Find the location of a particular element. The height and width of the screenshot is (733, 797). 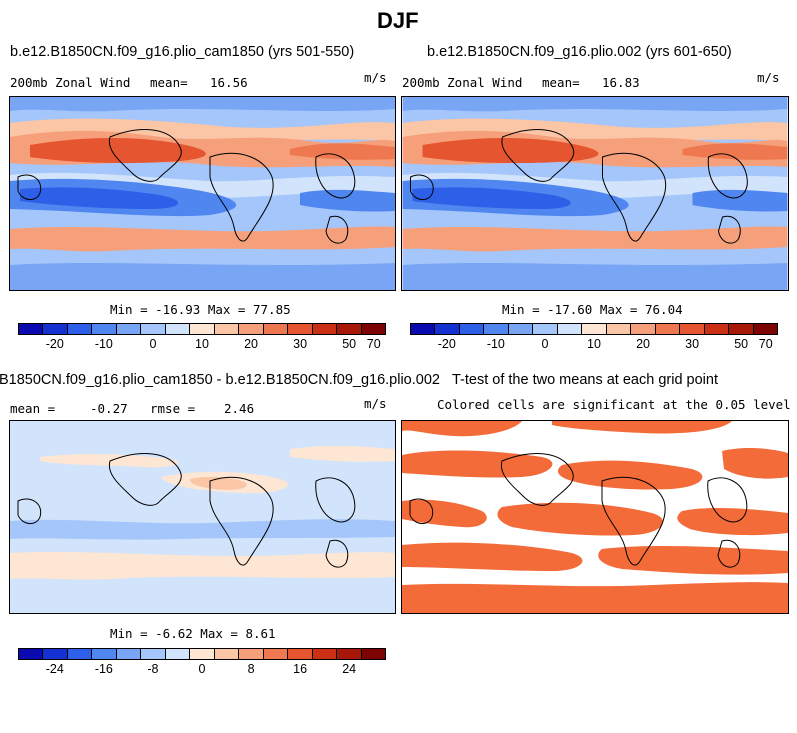

colorbar-tick-label: -16 is located at coordinates (103, 669).